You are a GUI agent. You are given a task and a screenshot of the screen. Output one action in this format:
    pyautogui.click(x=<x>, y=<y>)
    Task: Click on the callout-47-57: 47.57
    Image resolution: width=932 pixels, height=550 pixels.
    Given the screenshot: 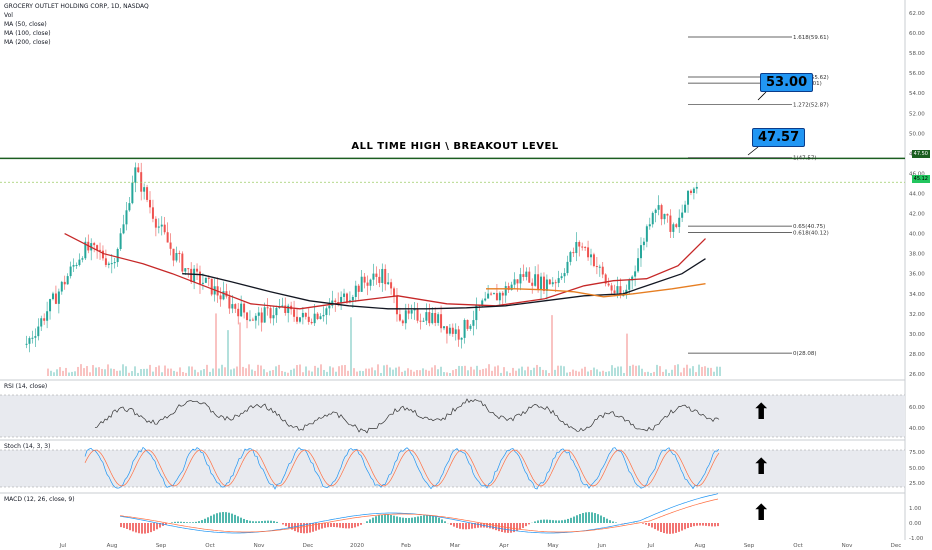 What is the action you would take?
    pyautogui.click(x=779, y=137)
    